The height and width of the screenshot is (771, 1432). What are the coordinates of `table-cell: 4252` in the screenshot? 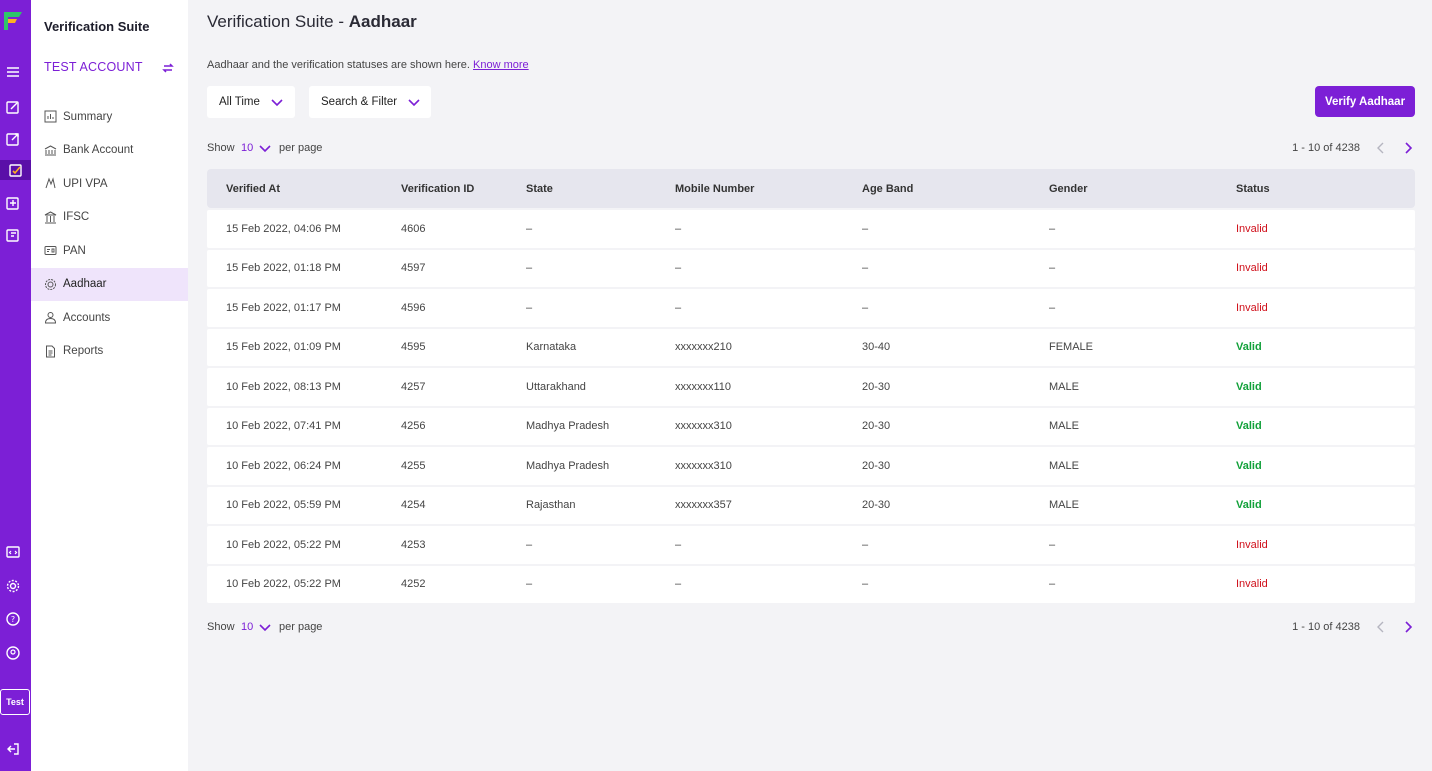 It's located at (413, 584).